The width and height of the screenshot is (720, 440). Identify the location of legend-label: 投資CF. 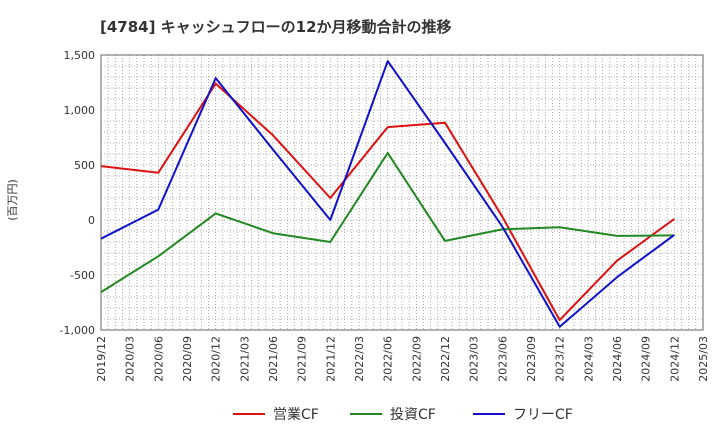
(413, 415).